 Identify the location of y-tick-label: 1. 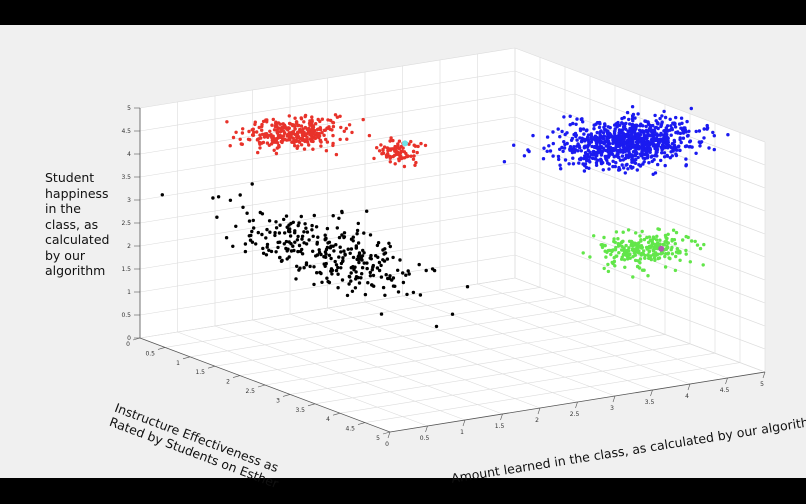
(178, 363).